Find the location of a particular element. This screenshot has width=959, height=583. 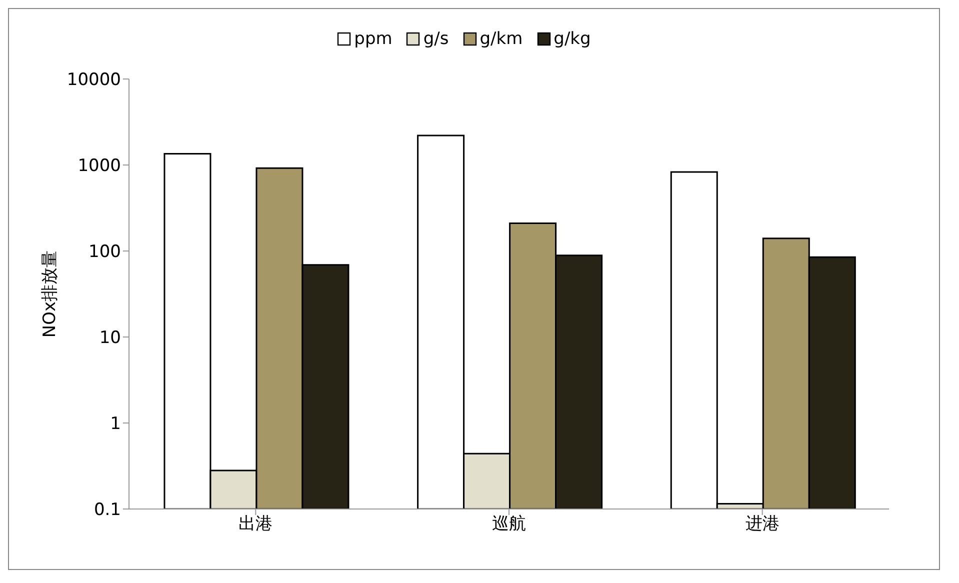

y-tick-label: 1000 is located at coordinates (99, 166).